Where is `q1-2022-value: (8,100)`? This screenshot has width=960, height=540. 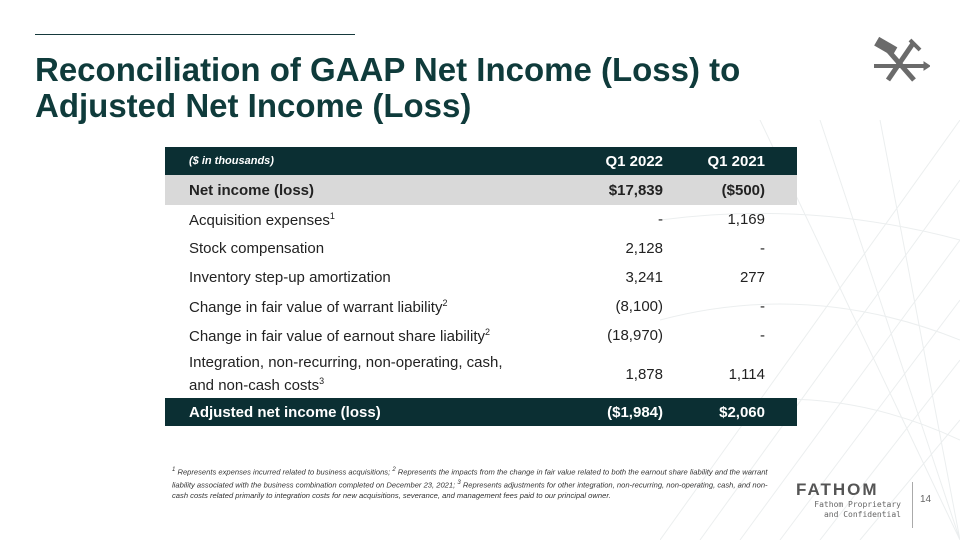
q1-2022-value: (8,100) is located at coordinates (639, 306).